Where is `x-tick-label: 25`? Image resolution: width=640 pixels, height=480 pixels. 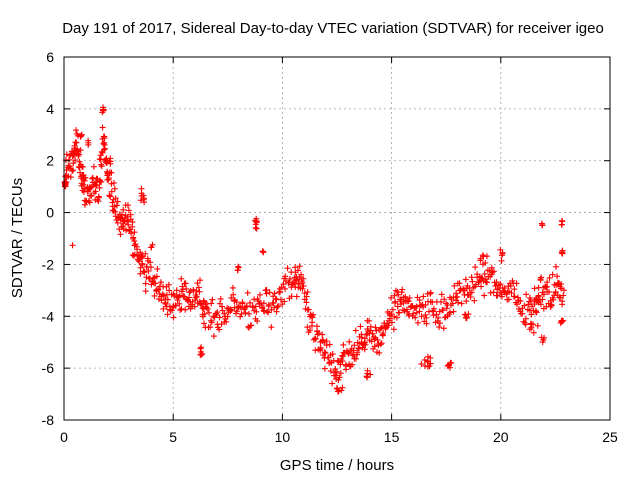
x-tick-label: 25 is located at coordinates (610, 437).